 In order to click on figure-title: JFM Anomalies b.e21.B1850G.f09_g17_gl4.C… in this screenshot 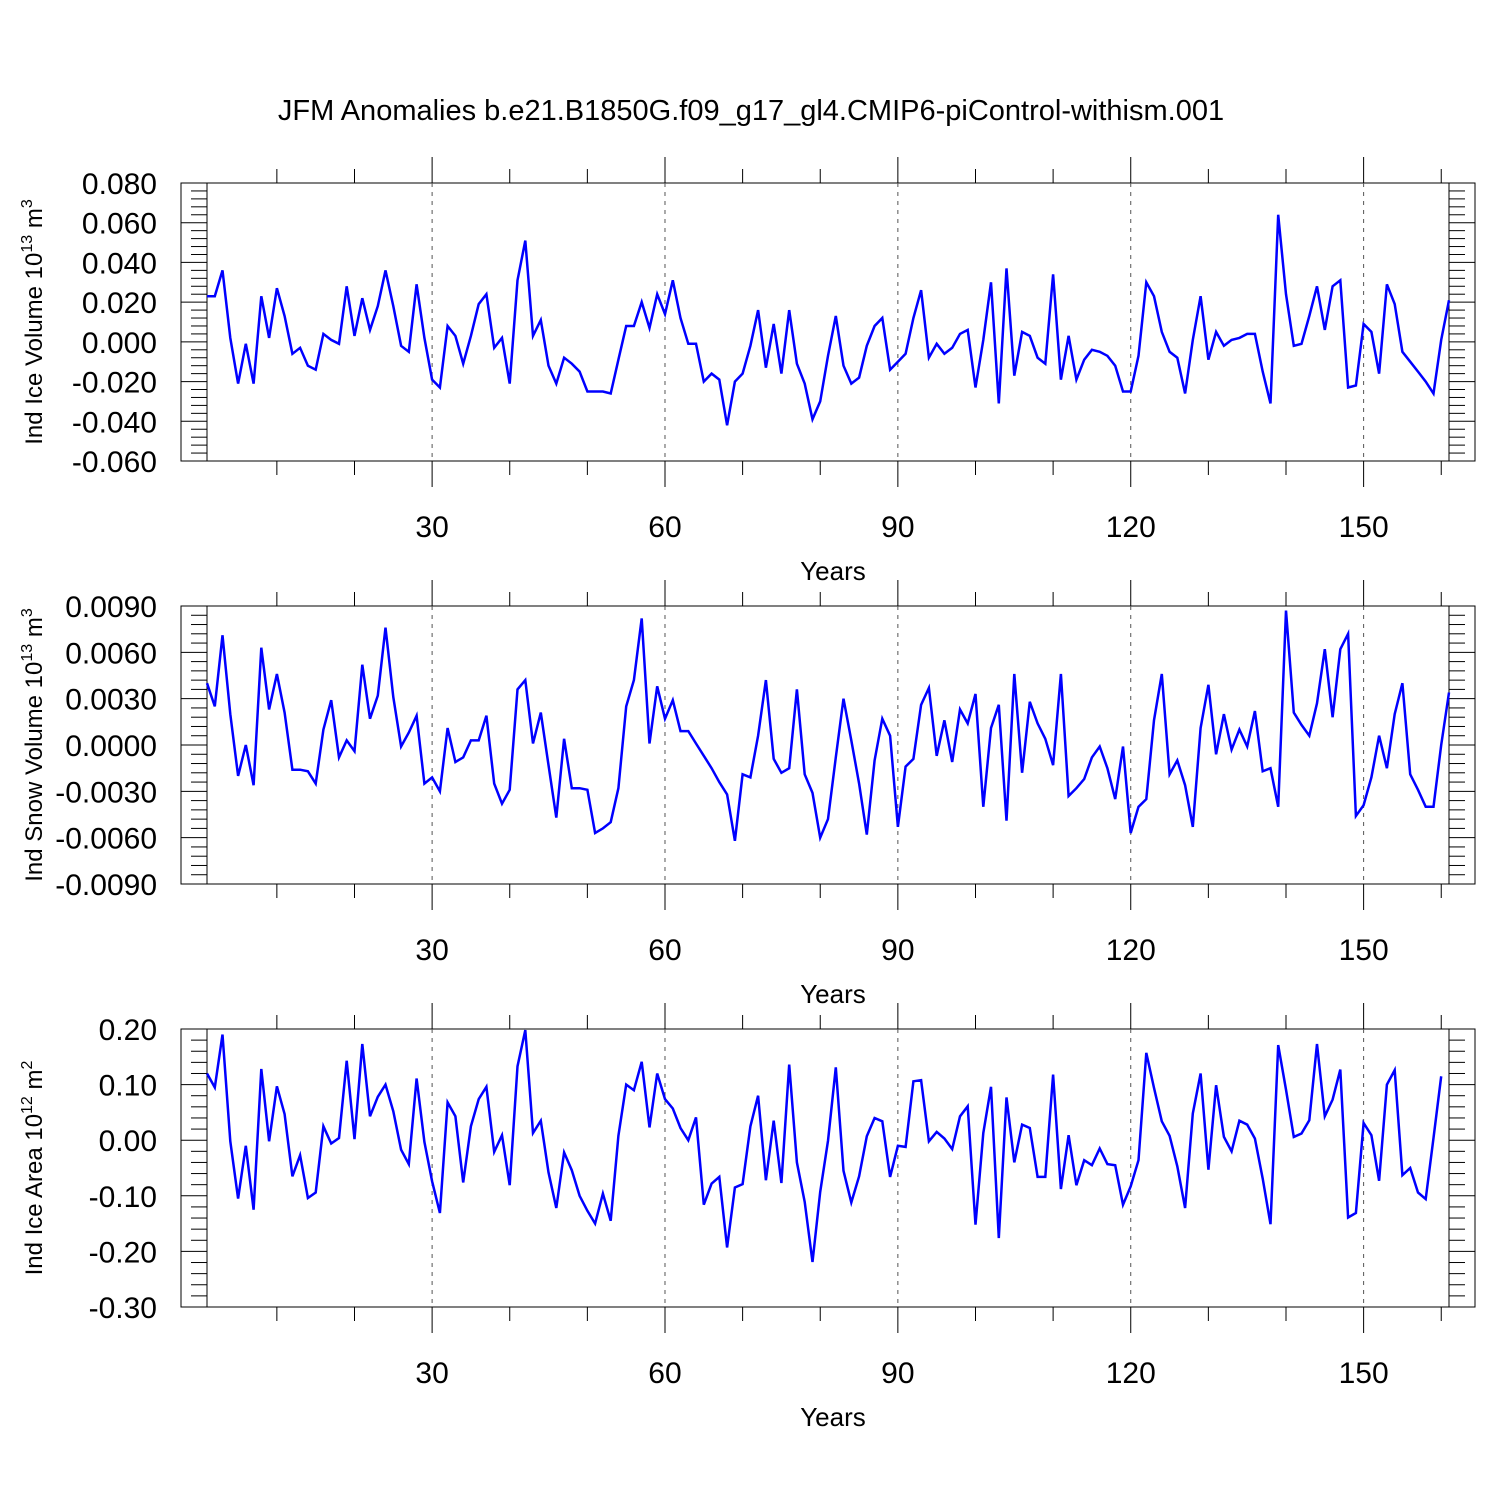, I will do `click(751, 111)`.